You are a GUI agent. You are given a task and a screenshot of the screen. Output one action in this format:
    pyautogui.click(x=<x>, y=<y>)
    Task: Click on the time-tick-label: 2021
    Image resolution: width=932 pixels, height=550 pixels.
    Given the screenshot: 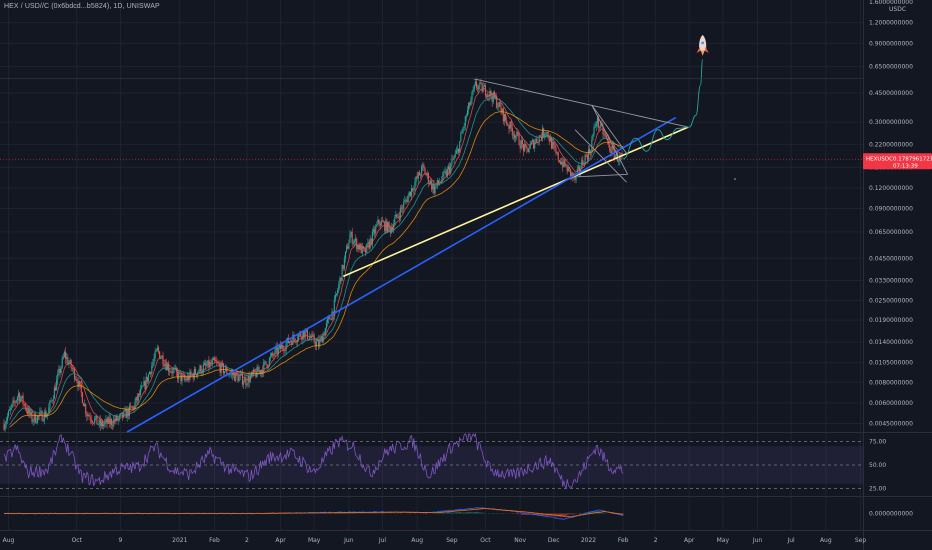 What is the action you would take?
    pyautogui.click(x=179, y=540)
    